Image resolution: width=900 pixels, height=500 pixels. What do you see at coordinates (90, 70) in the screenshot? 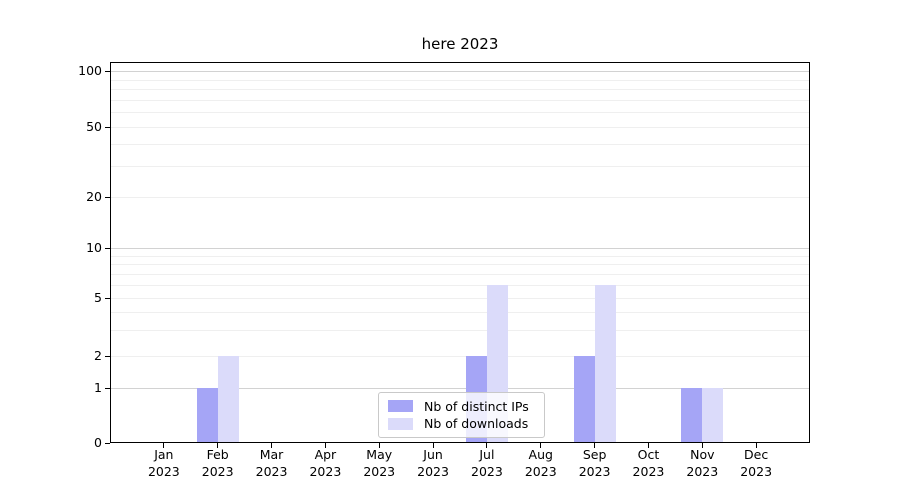
I see `y-tick-label: 100` at bounding box center [90, 70].